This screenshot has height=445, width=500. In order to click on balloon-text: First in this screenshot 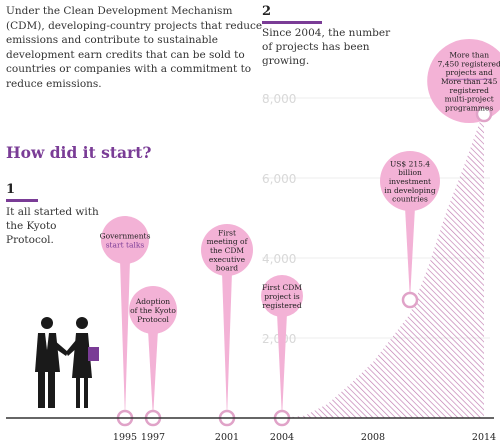, I will do `click(227, 232)`.